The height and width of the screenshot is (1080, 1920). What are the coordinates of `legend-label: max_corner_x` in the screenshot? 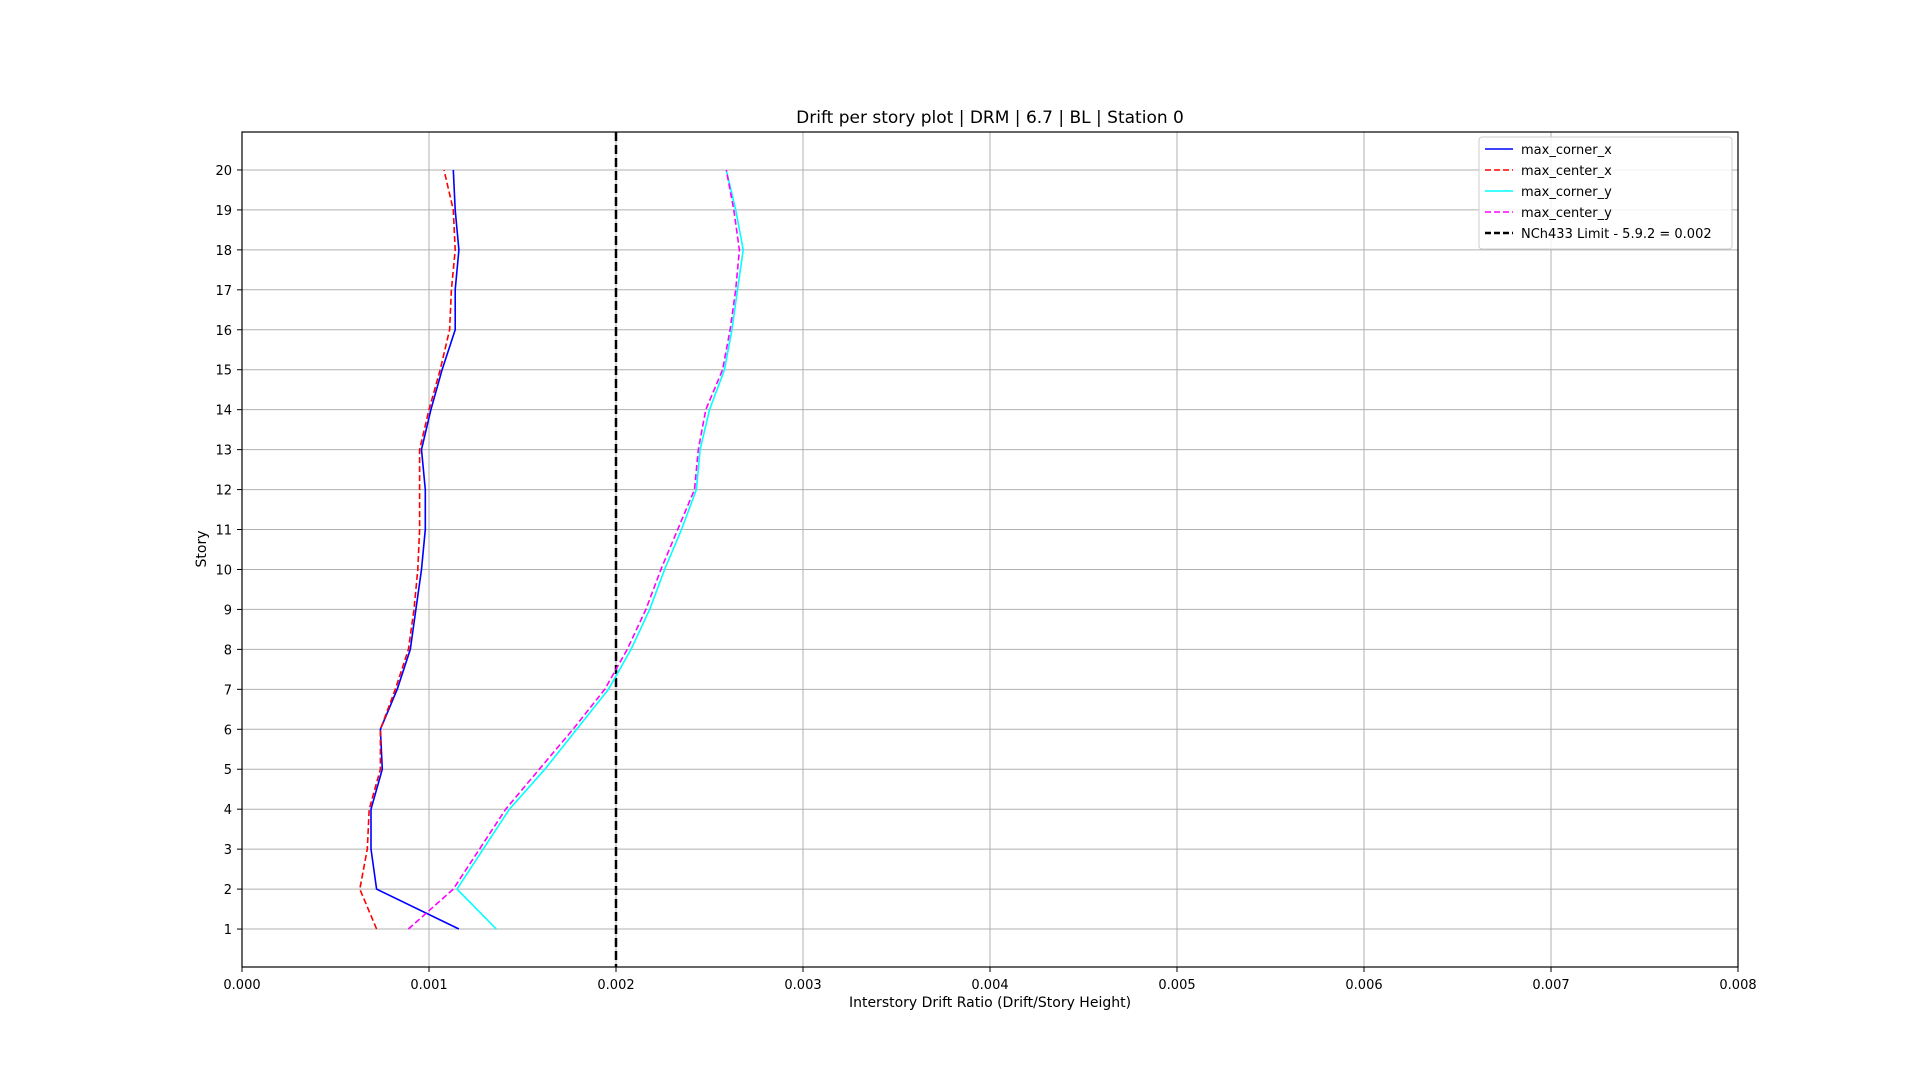 It's located at (1566, 150).